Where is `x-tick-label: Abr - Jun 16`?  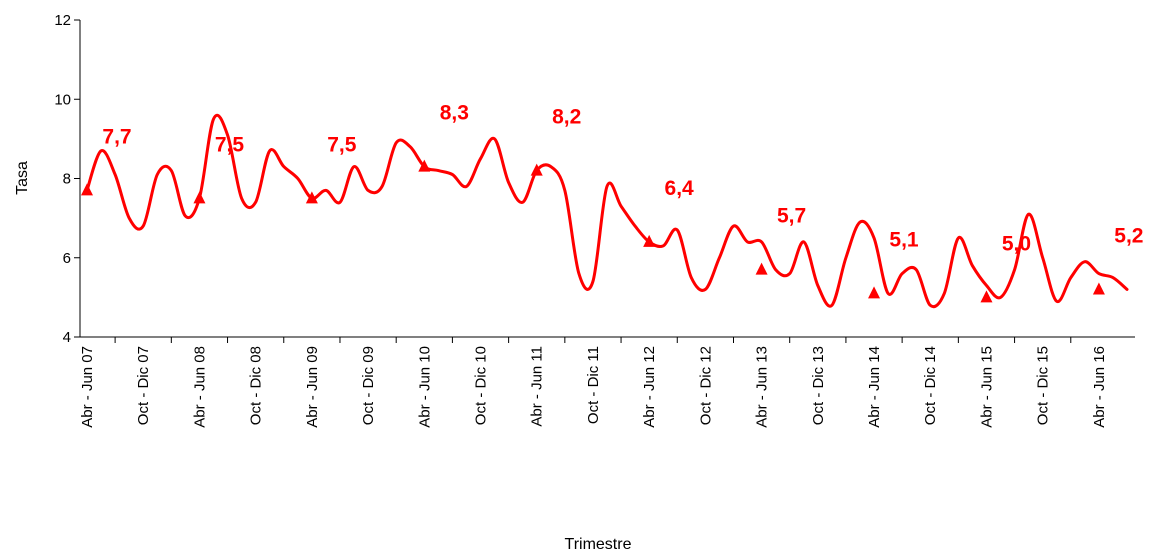 x-tick-label: Abr - Jun 16 is located at coordinates (1099, 387).